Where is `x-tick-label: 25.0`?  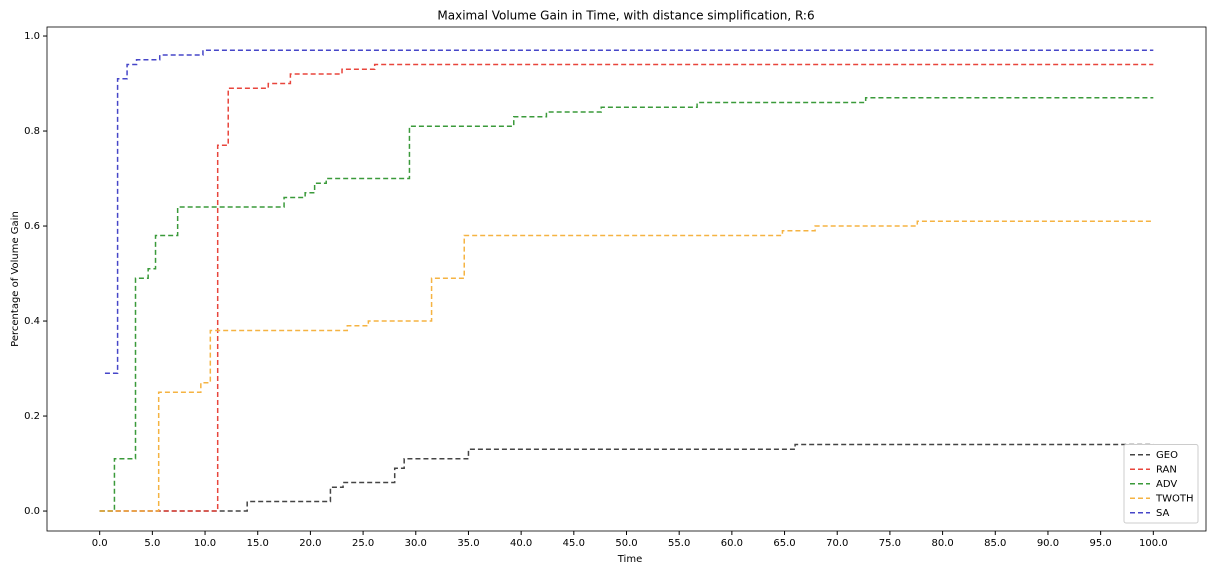
x-tick-label: 25.0 is located at coordinates (363, 543).